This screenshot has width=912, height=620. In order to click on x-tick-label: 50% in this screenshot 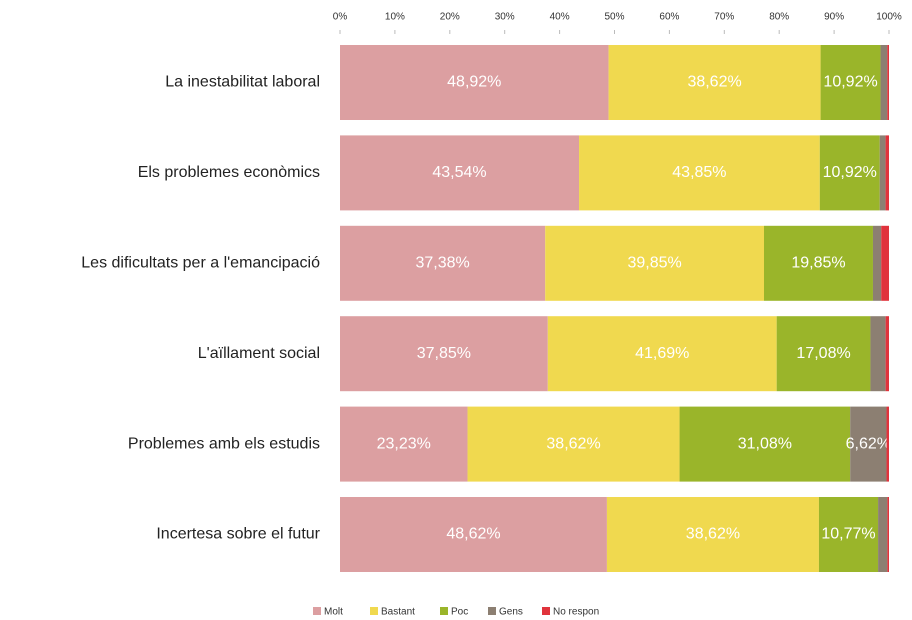, I will do `click(614, 17)`.